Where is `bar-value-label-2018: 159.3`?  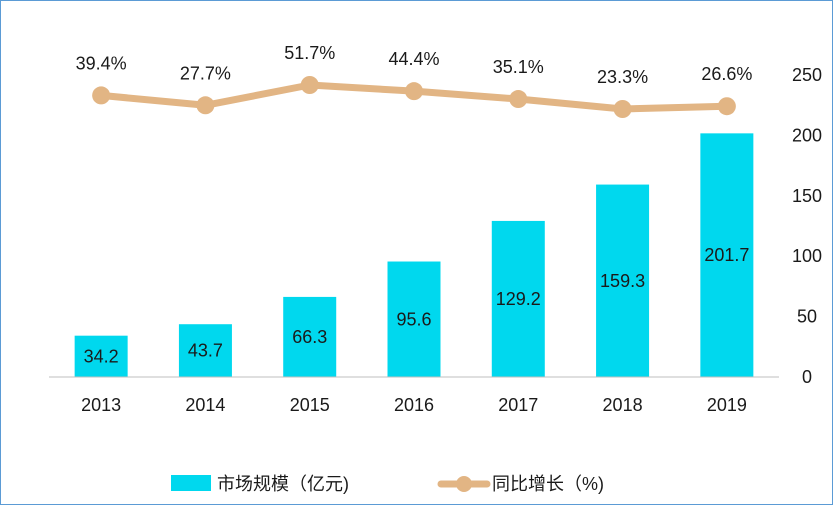
bar-value-label-2018: 159.3 is located at coordinates (622, 281).